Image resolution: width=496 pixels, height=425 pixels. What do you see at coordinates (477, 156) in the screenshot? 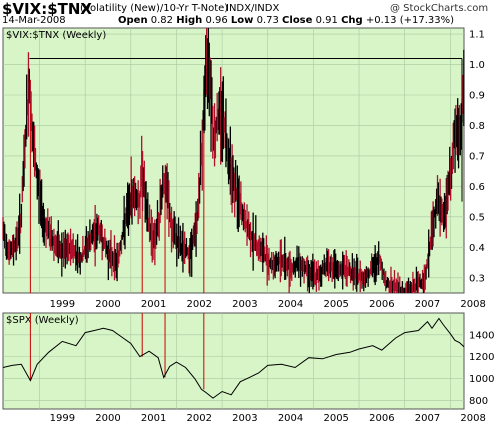
I see `y-tick-label: 0.7` at bounding box center [477, 156].